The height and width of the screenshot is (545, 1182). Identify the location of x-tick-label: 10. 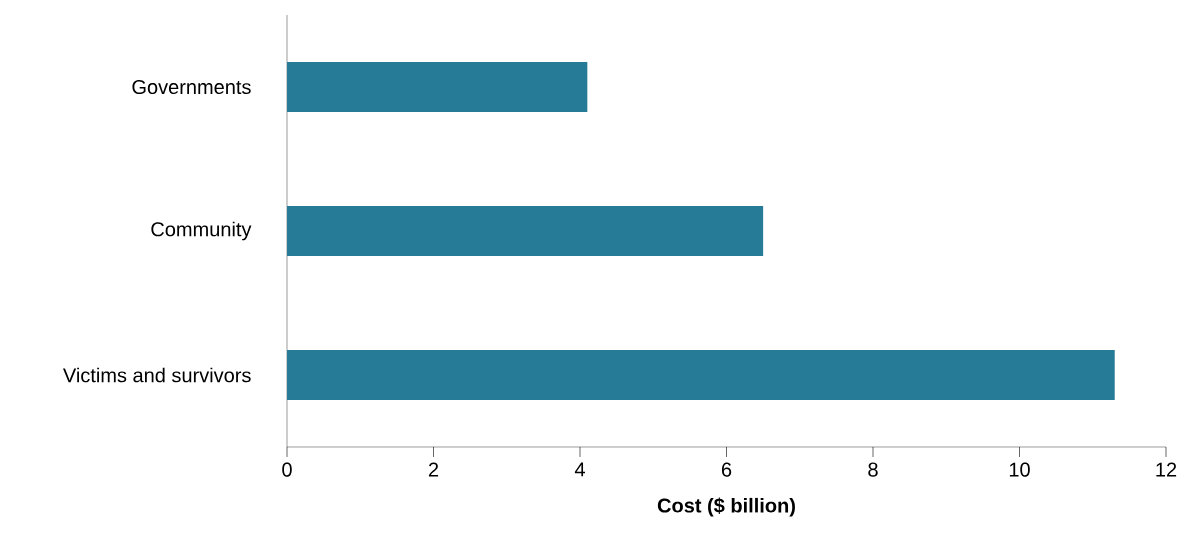
(1019, 469).